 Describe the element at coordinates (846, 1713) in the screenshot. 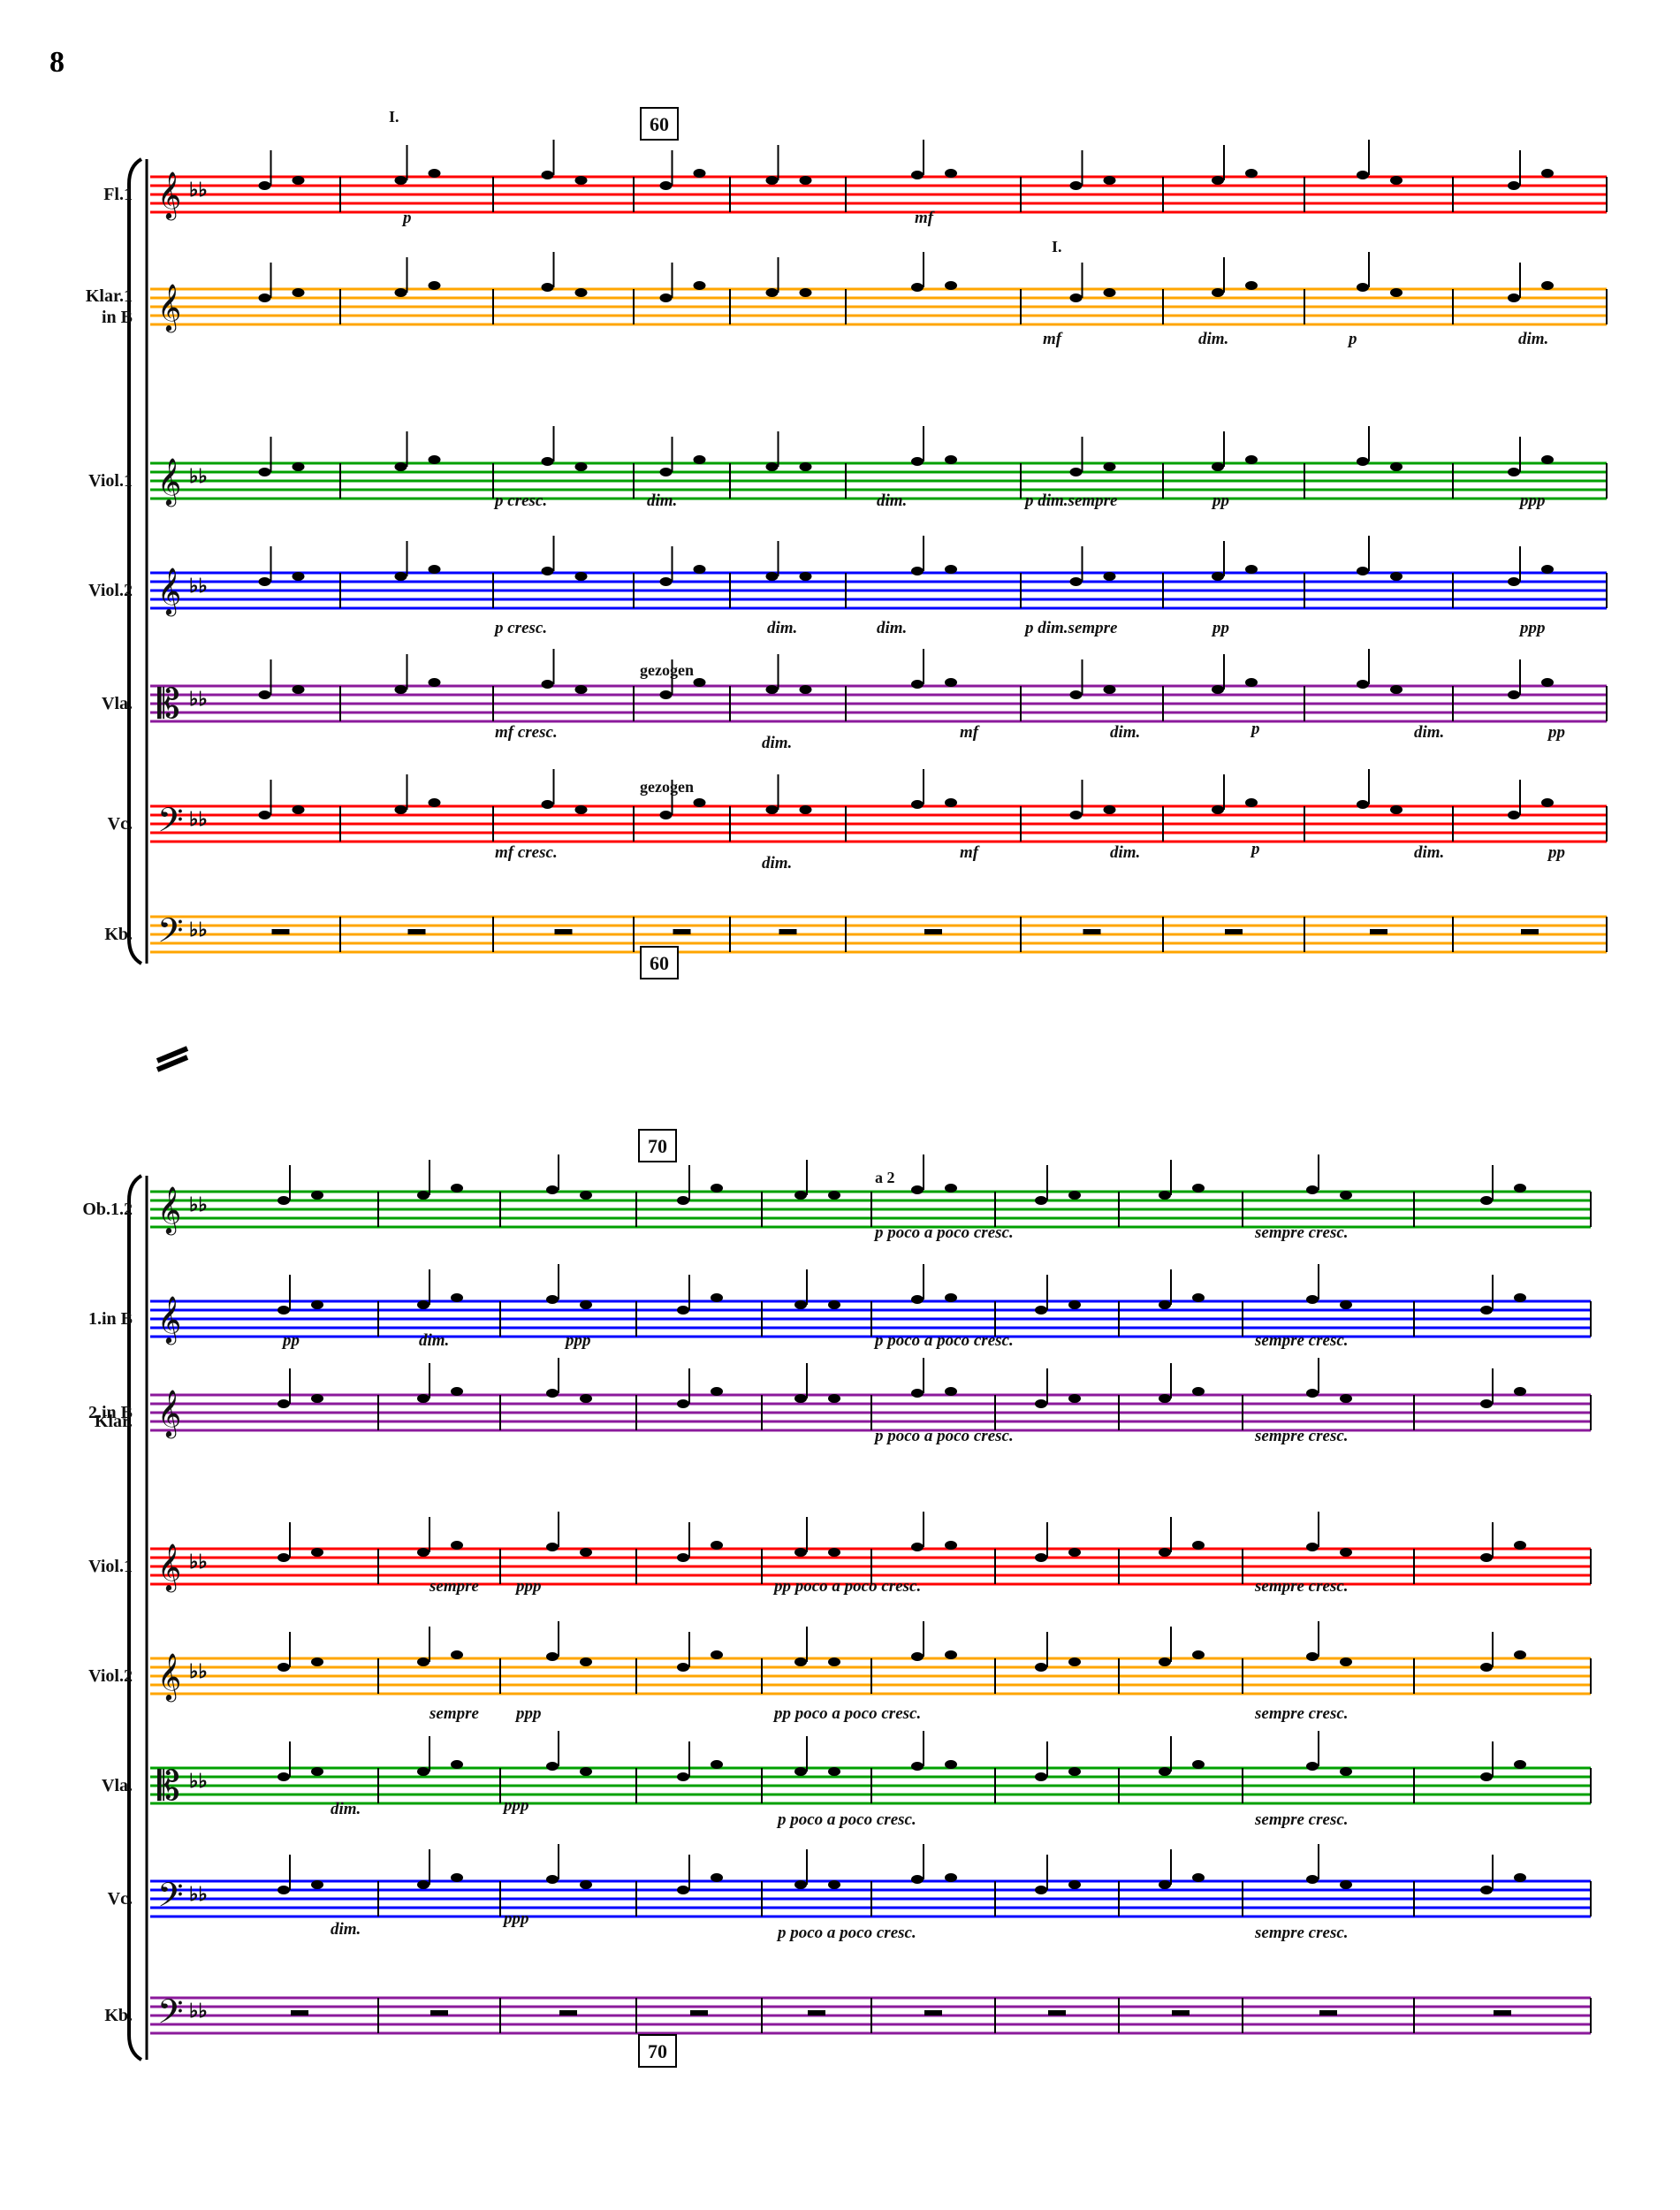

I see `dynamic-marking: pp poco a poco cresc.` at that location.